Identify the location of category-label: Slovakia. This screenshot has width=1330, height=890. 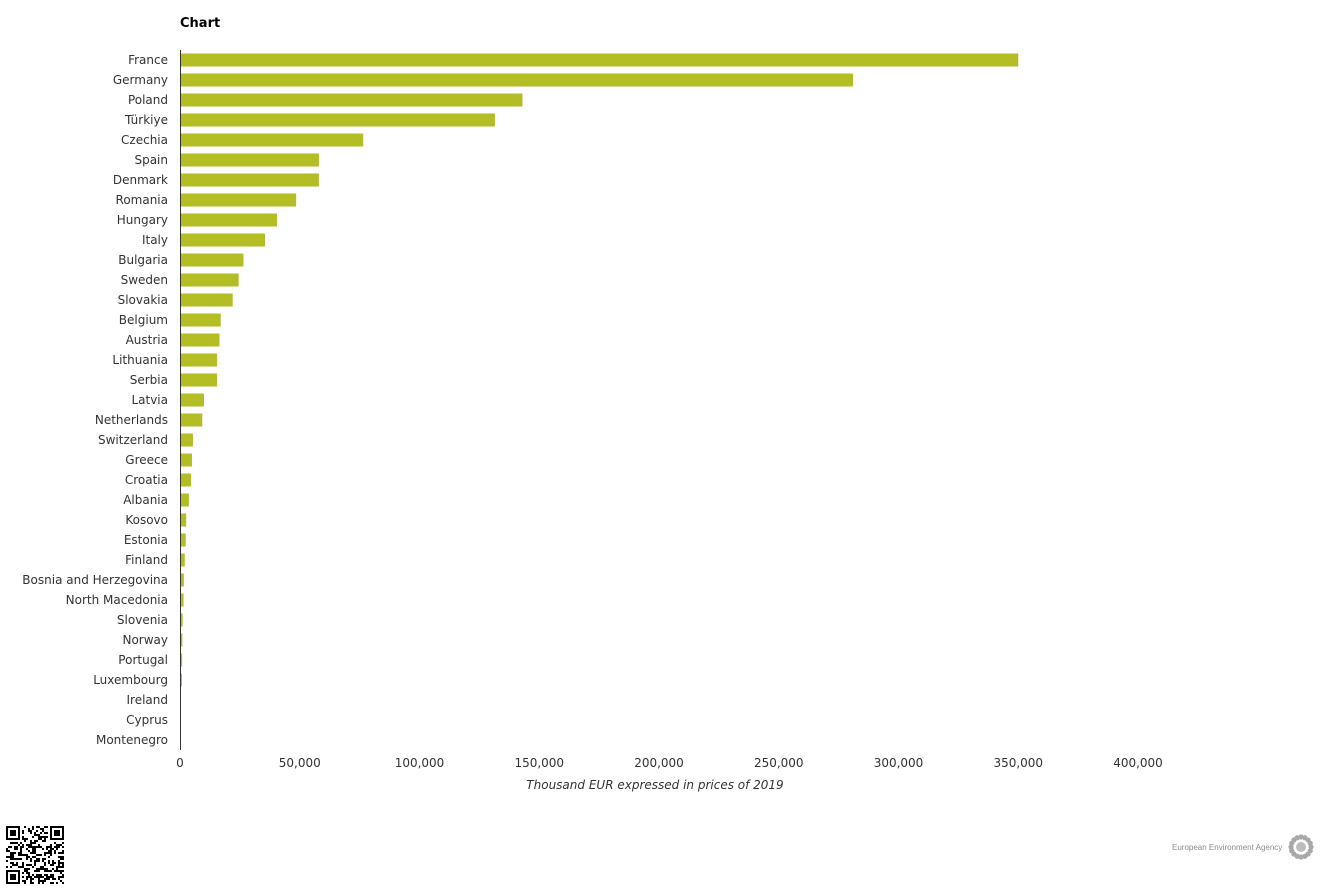
(143, 300).